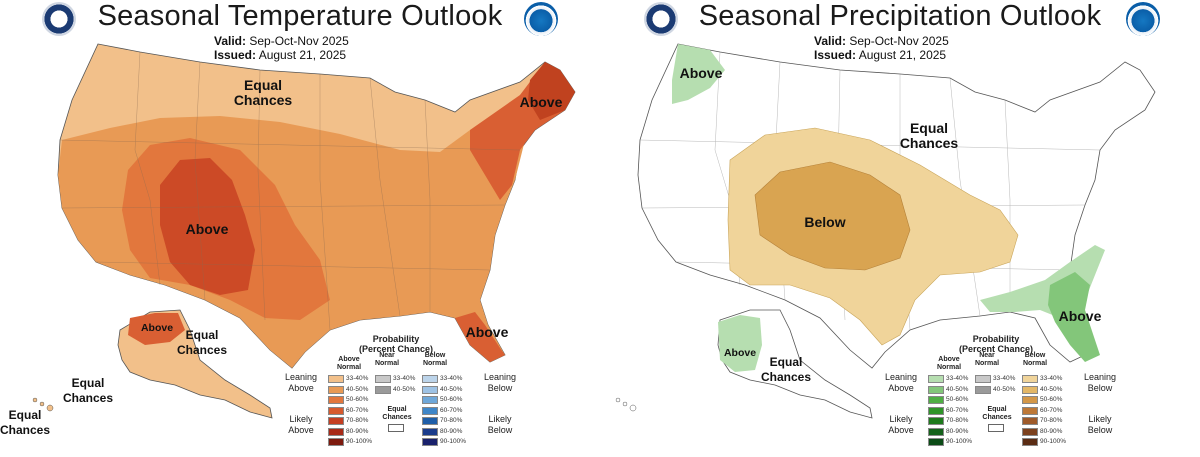  I want to click on precipitation-valid: Valid: Sep-Oct-Nov 2025, so click(881, 41).